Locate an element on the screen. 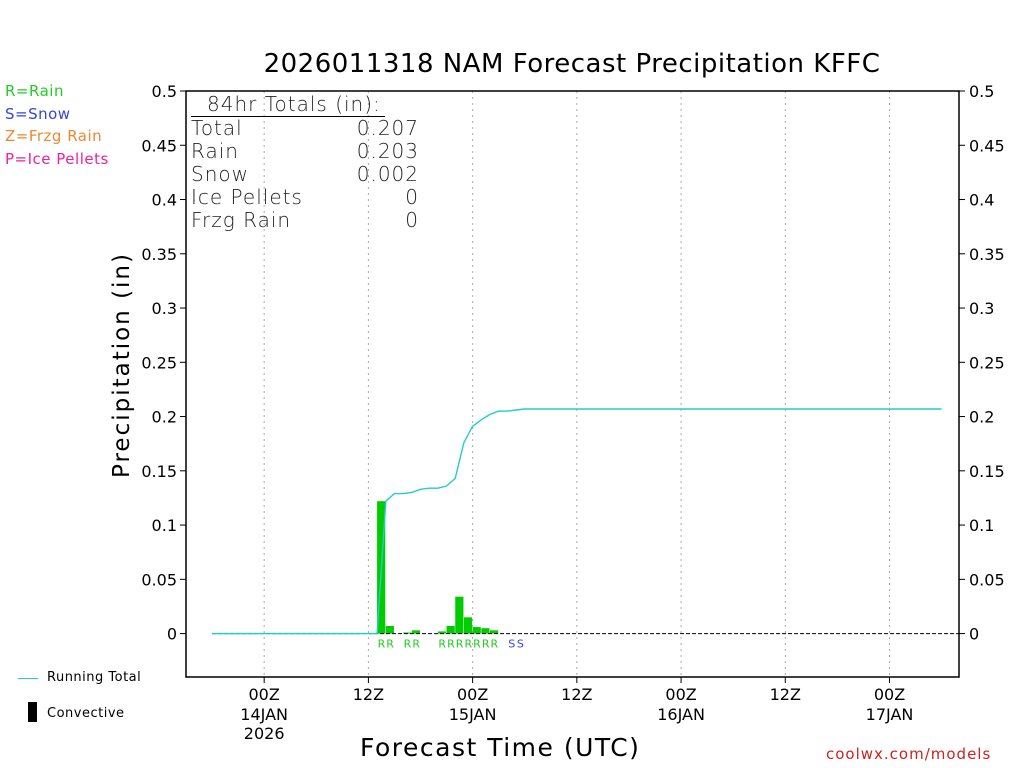  totals-header: 84hr Totals (in): is located at coordinates (288, 104).